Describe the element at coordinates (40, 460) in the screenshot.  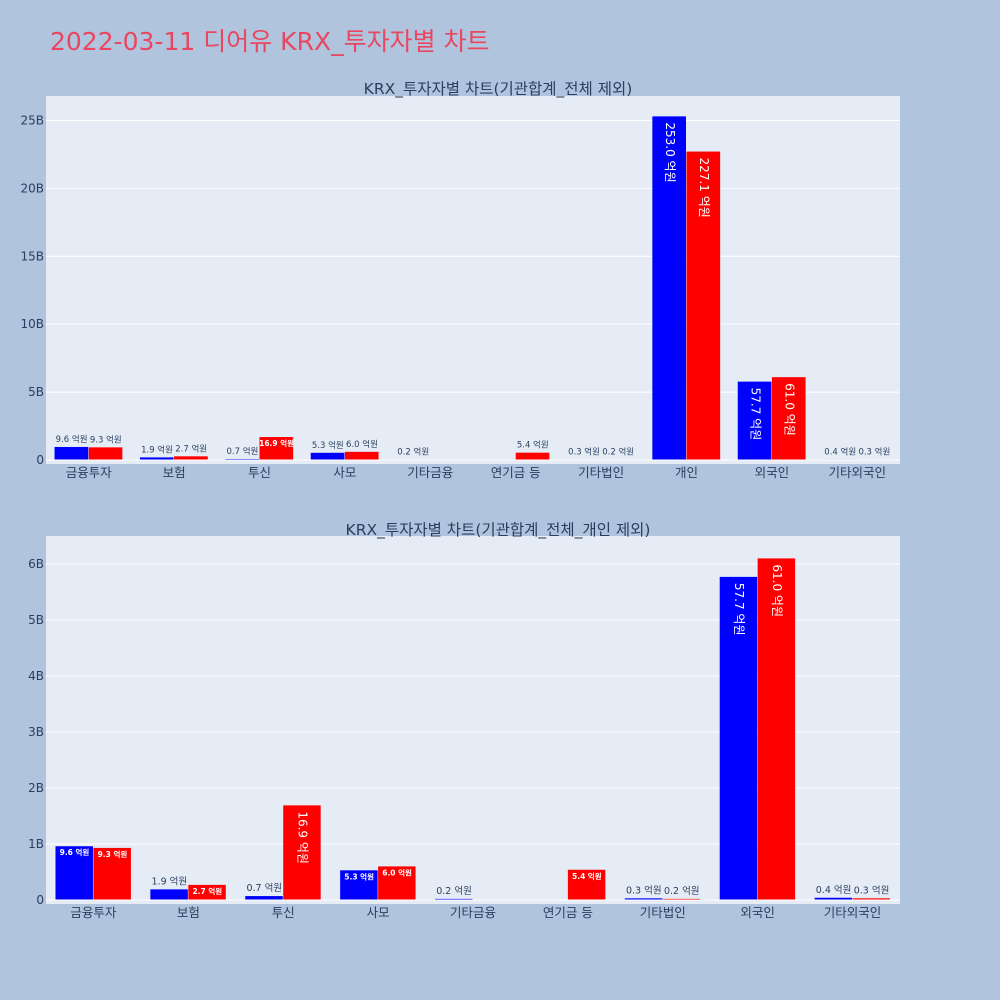
I see `chart1-ytick-label: 0` at that location.